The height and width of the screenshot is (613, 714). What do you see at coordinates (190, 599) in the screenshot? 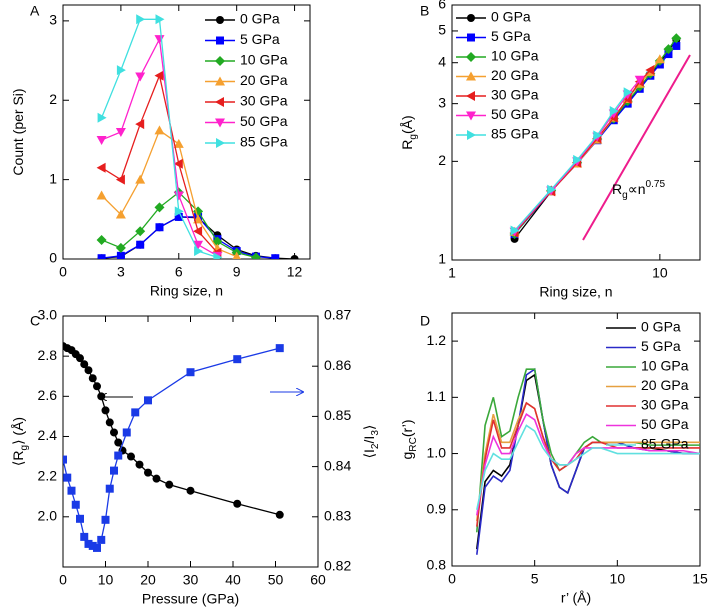
I see `x-axis-label: Pressure (GPa)` at bounding box center [190, 599].